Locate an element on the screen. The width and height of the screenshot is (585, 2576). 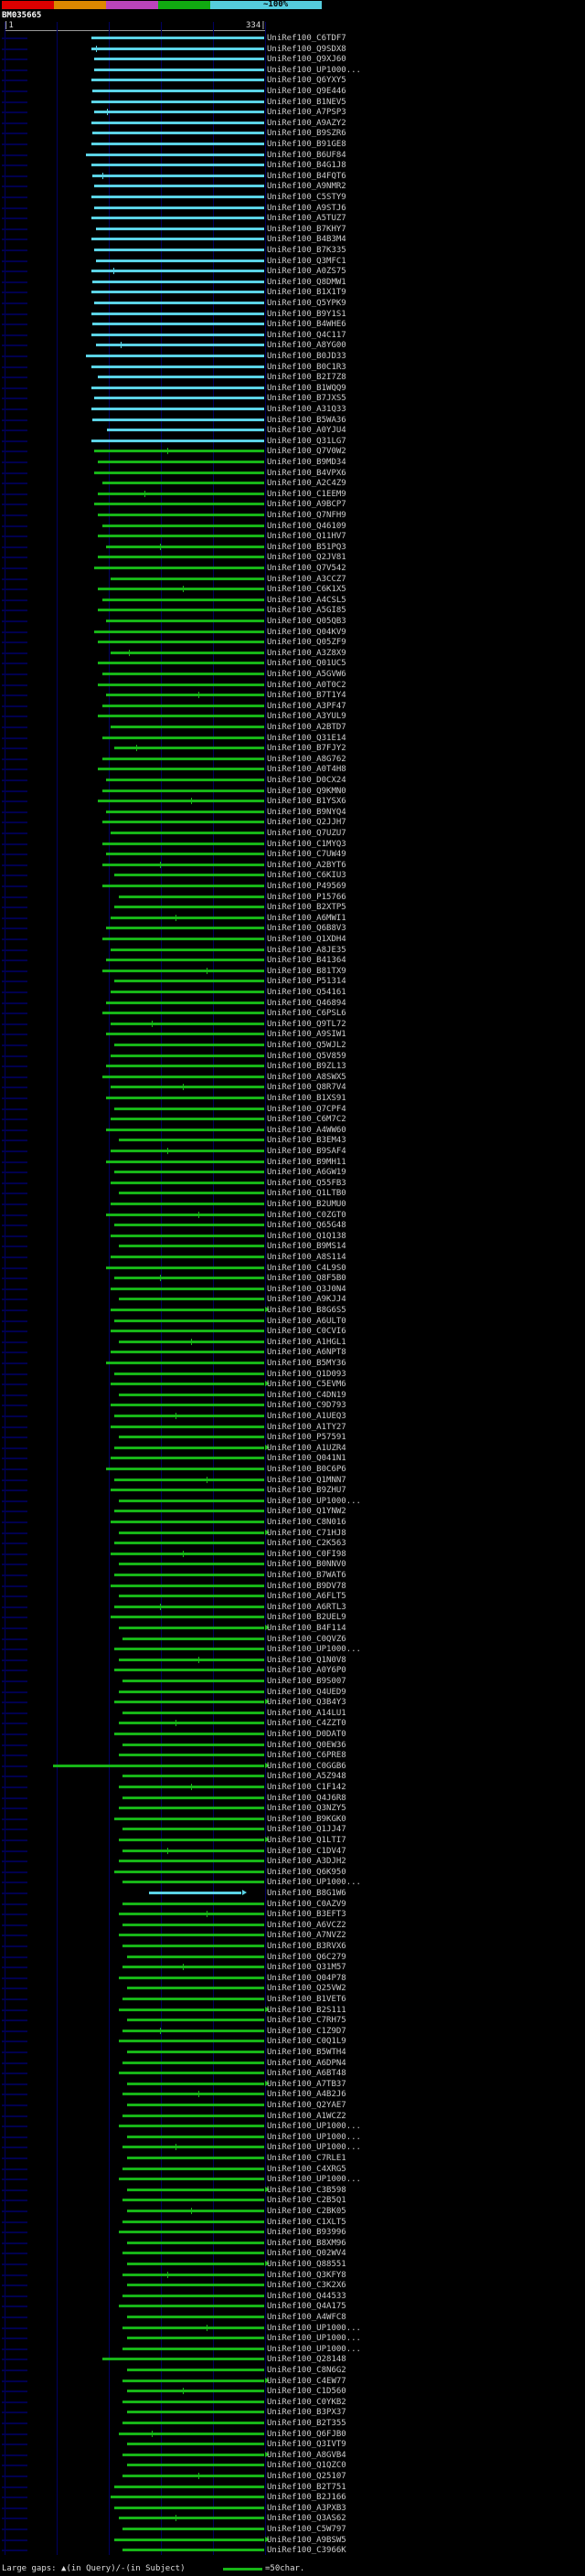
hit-label: UniRef100_C6PSL6 is located at coordinates (307, 1014).